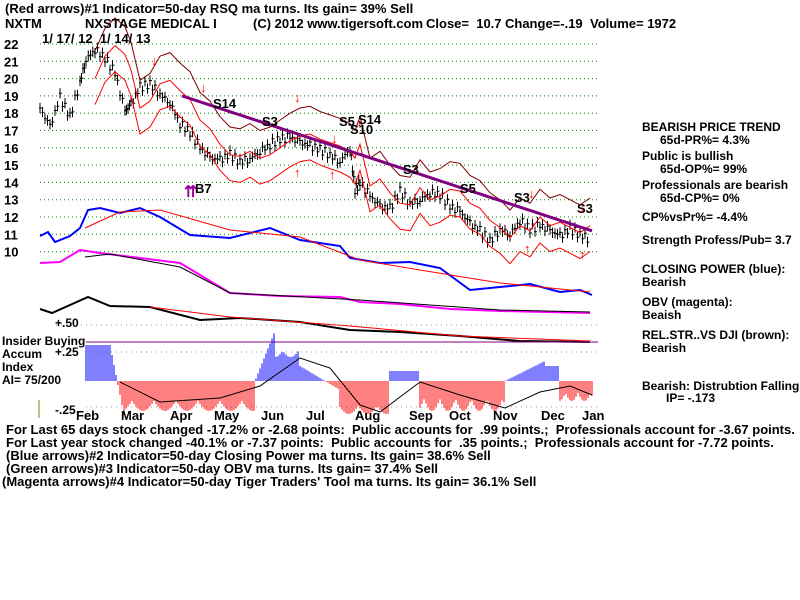 Image resolution: width=800 pixels, height=600 pixels. What do you see at coordinates (96, 38) in the screenshot?
I see `date-range: 1/ 17/ 12 1/ 14/ 13` at bounding box center [96, 38].